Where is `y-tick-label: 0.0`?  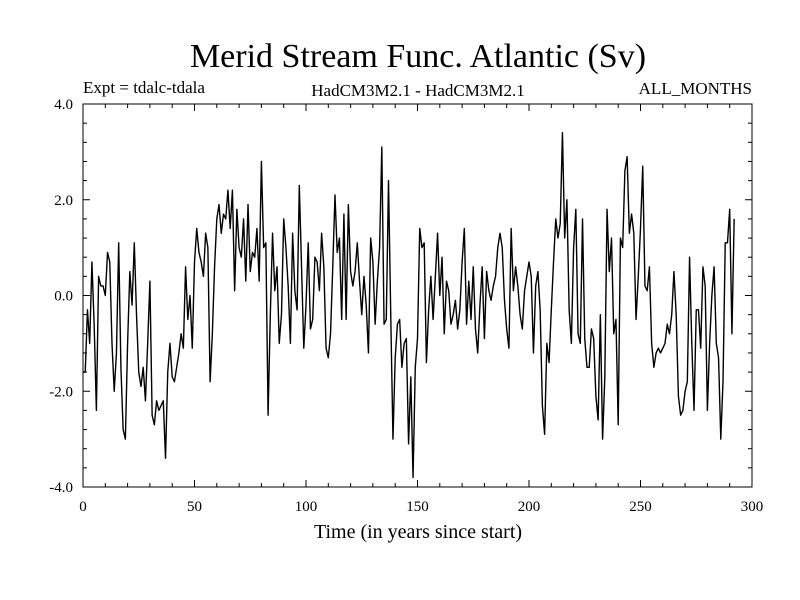
y-tick-label: 0.0 is located at coordinates (63, 297).